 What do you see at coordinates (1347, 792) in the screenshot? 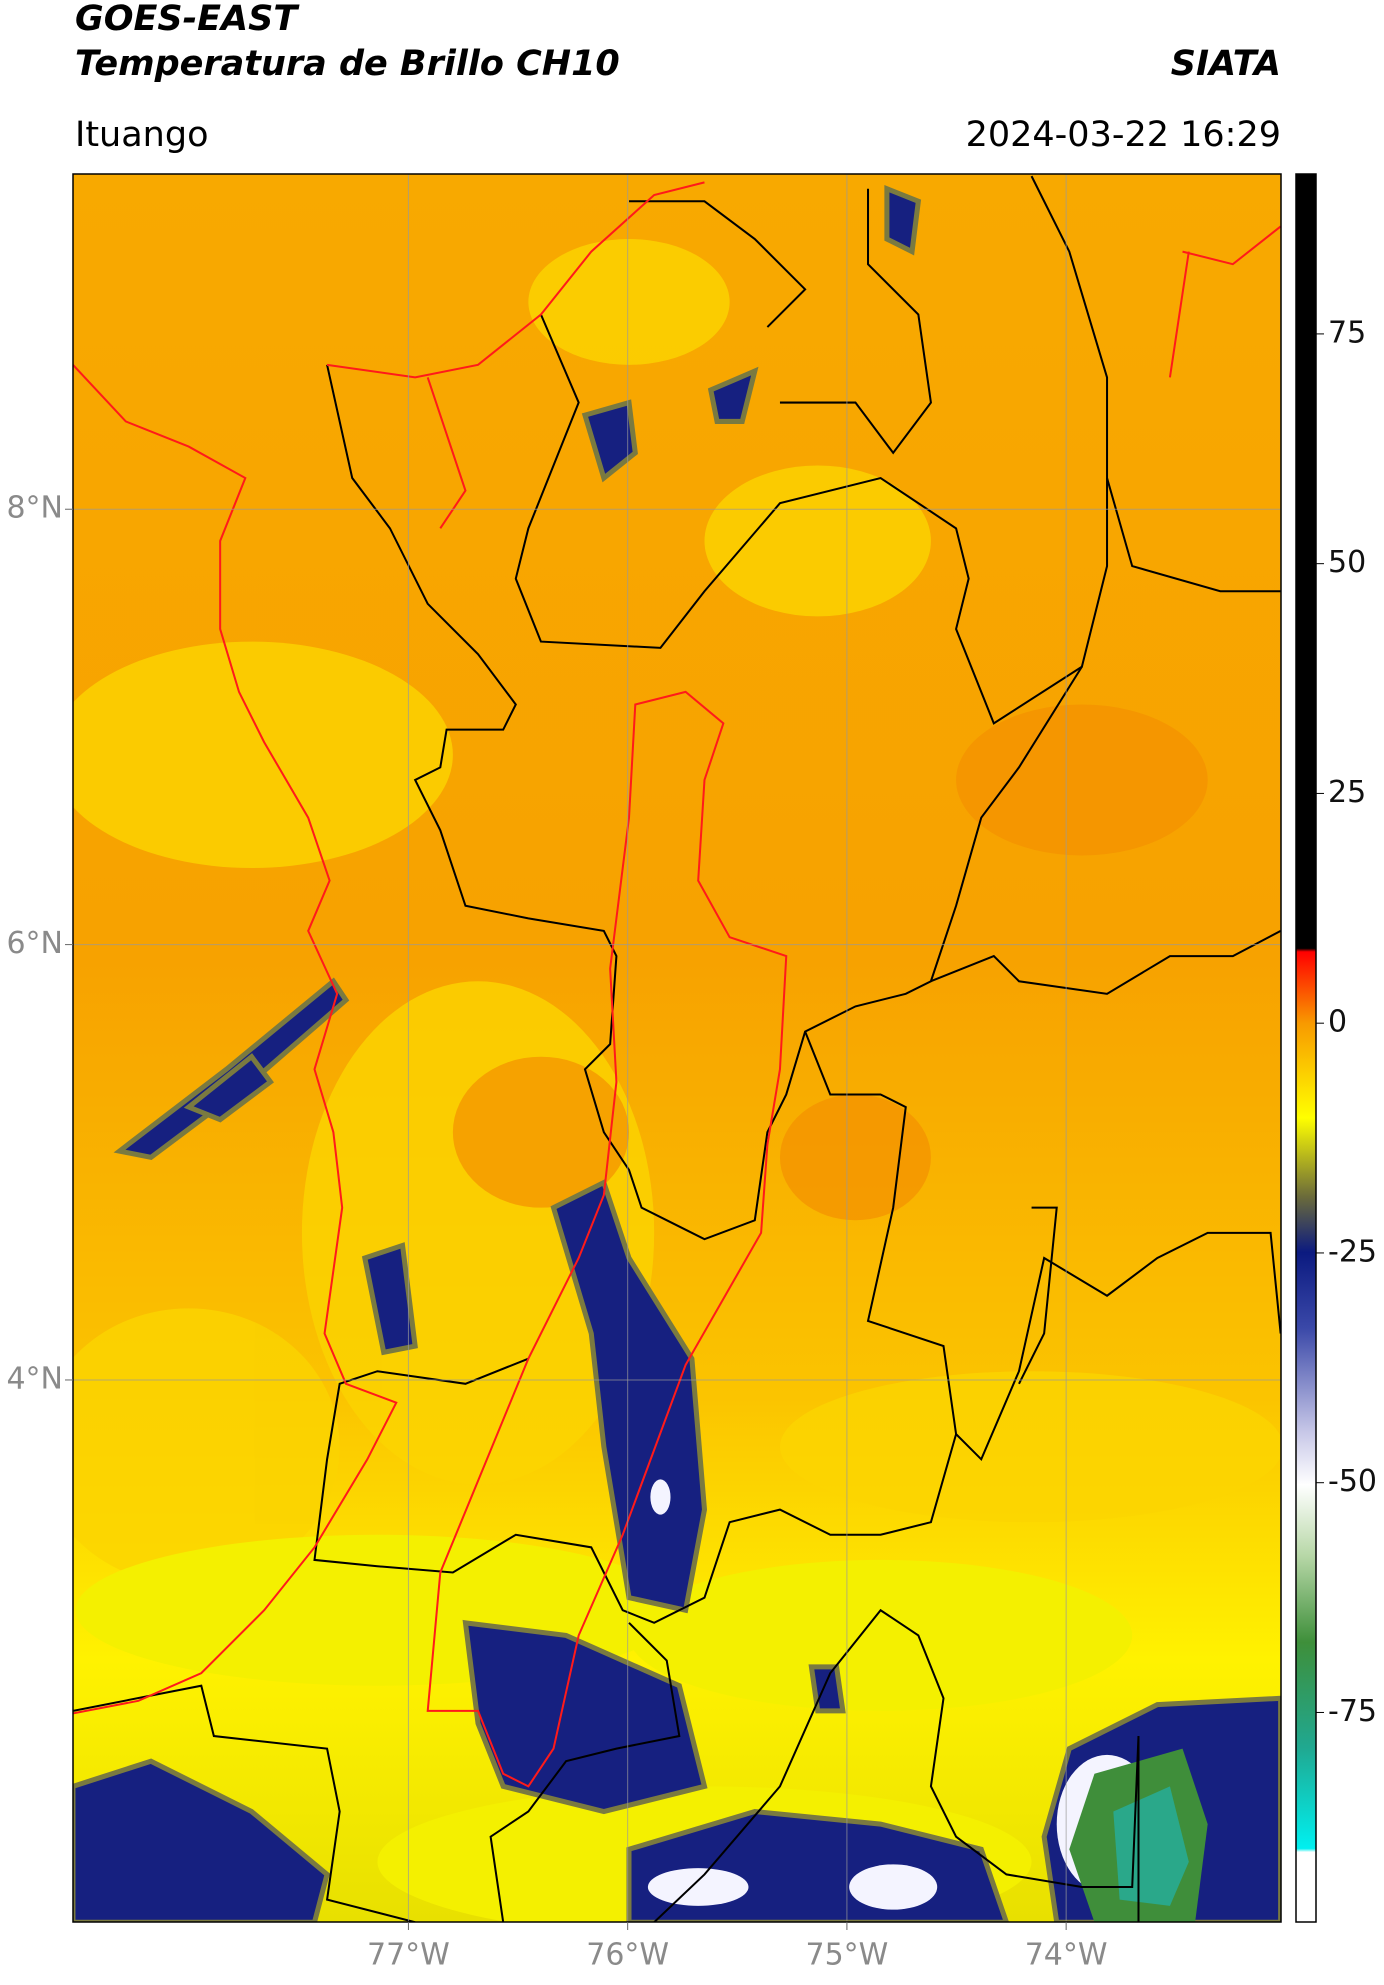
I see `colorbar-tick-label: 25` at bounding box center [1347, 792].